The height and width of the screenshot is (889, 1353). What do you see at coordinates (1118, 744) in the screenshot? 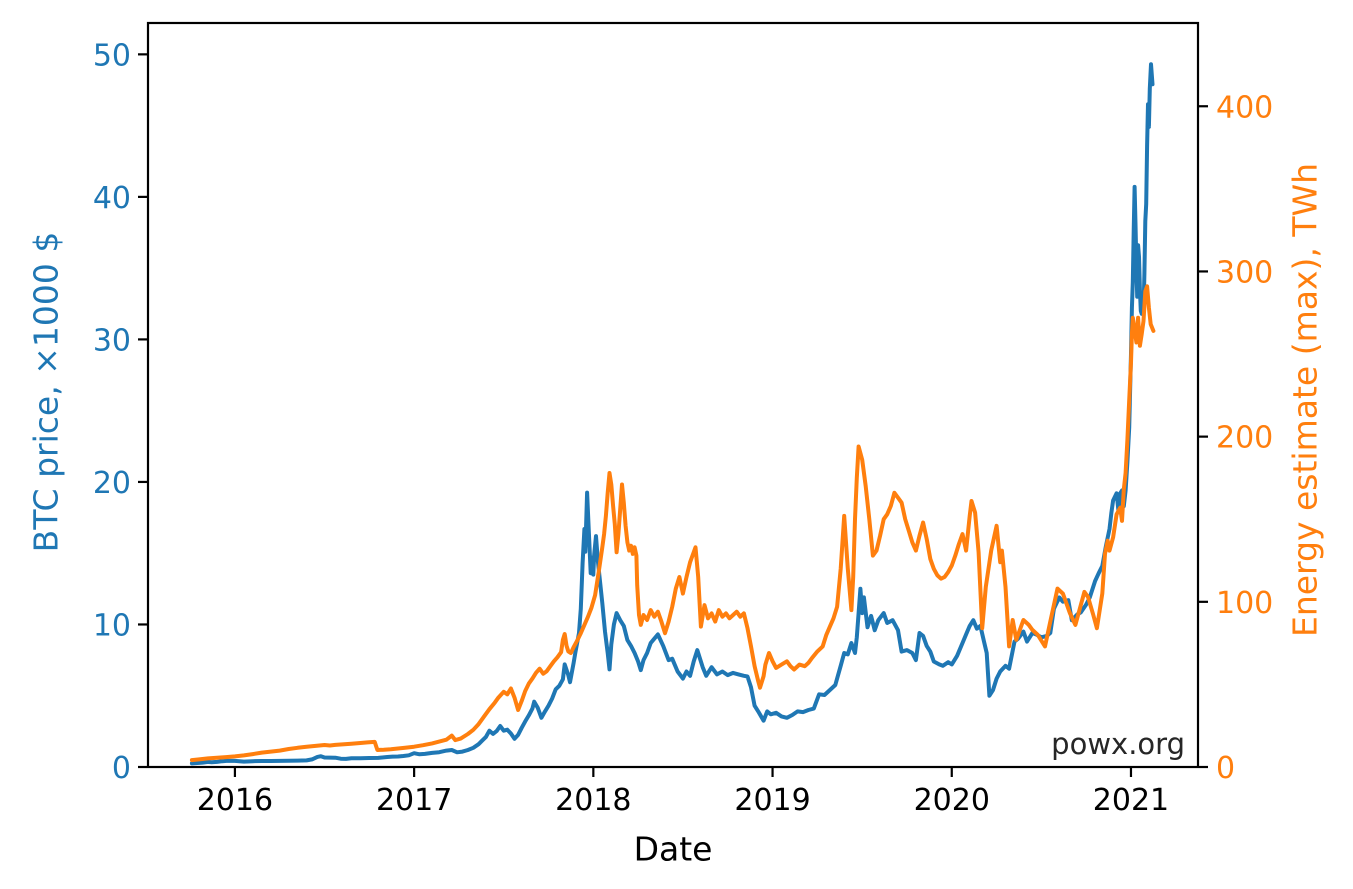
I see `watermark-text: powx.org` at bounding box center [1118, 744].